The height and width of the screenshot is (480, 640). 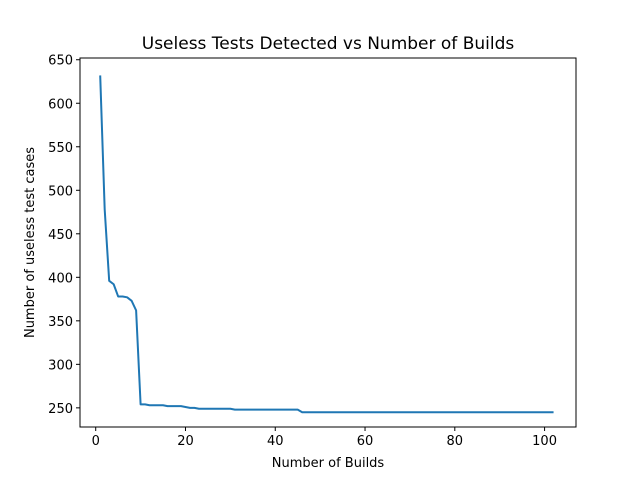 What do you see at coordinates (60, 278) in the screenshot?
I see `y-tick-label: 400` at bounding box center [60, 278].